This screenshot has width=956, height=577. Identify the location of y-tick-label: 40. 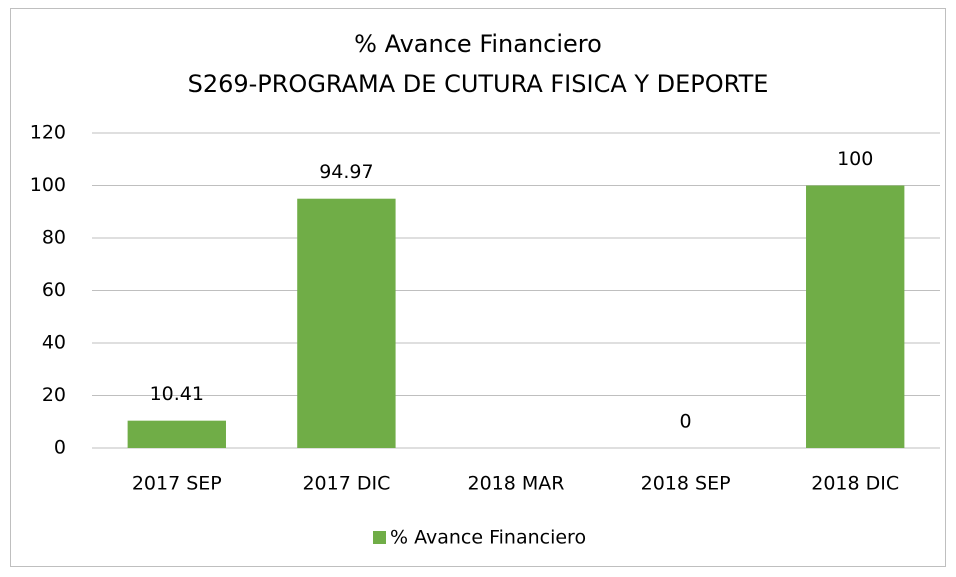
(54, 343).